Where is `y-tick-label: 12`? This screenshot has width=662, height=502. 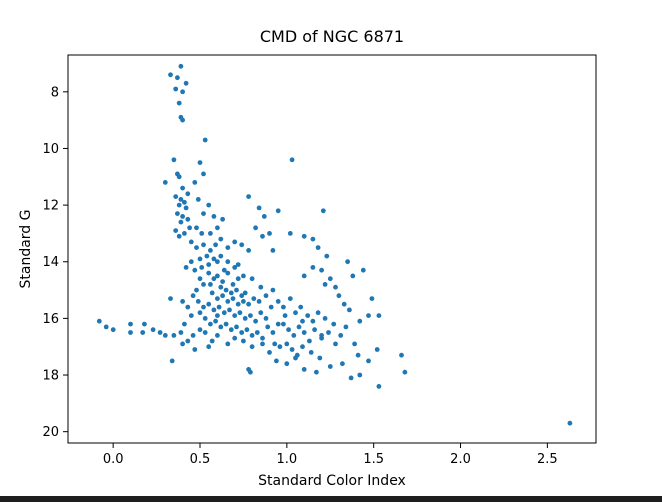 y-tick-label: 12 is located at coordinates (50, 206).